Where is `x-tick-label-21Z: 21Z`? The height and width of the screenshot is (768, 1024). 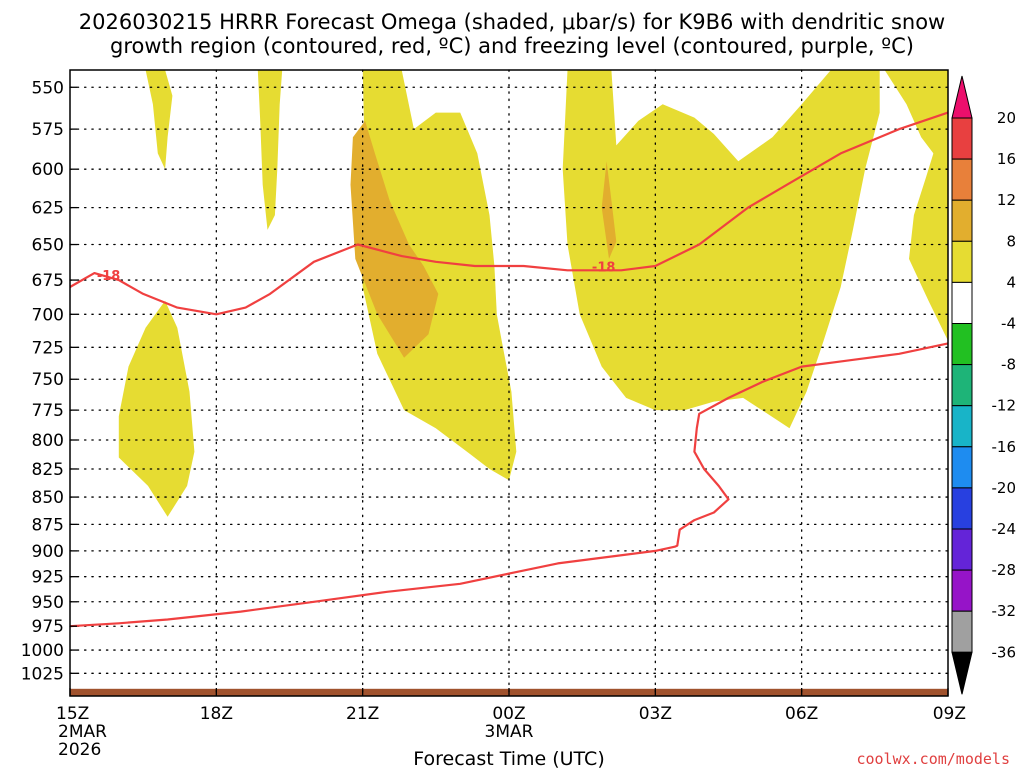
x-tick-label-21Z: 21Z is located at coordinates (362, 714).